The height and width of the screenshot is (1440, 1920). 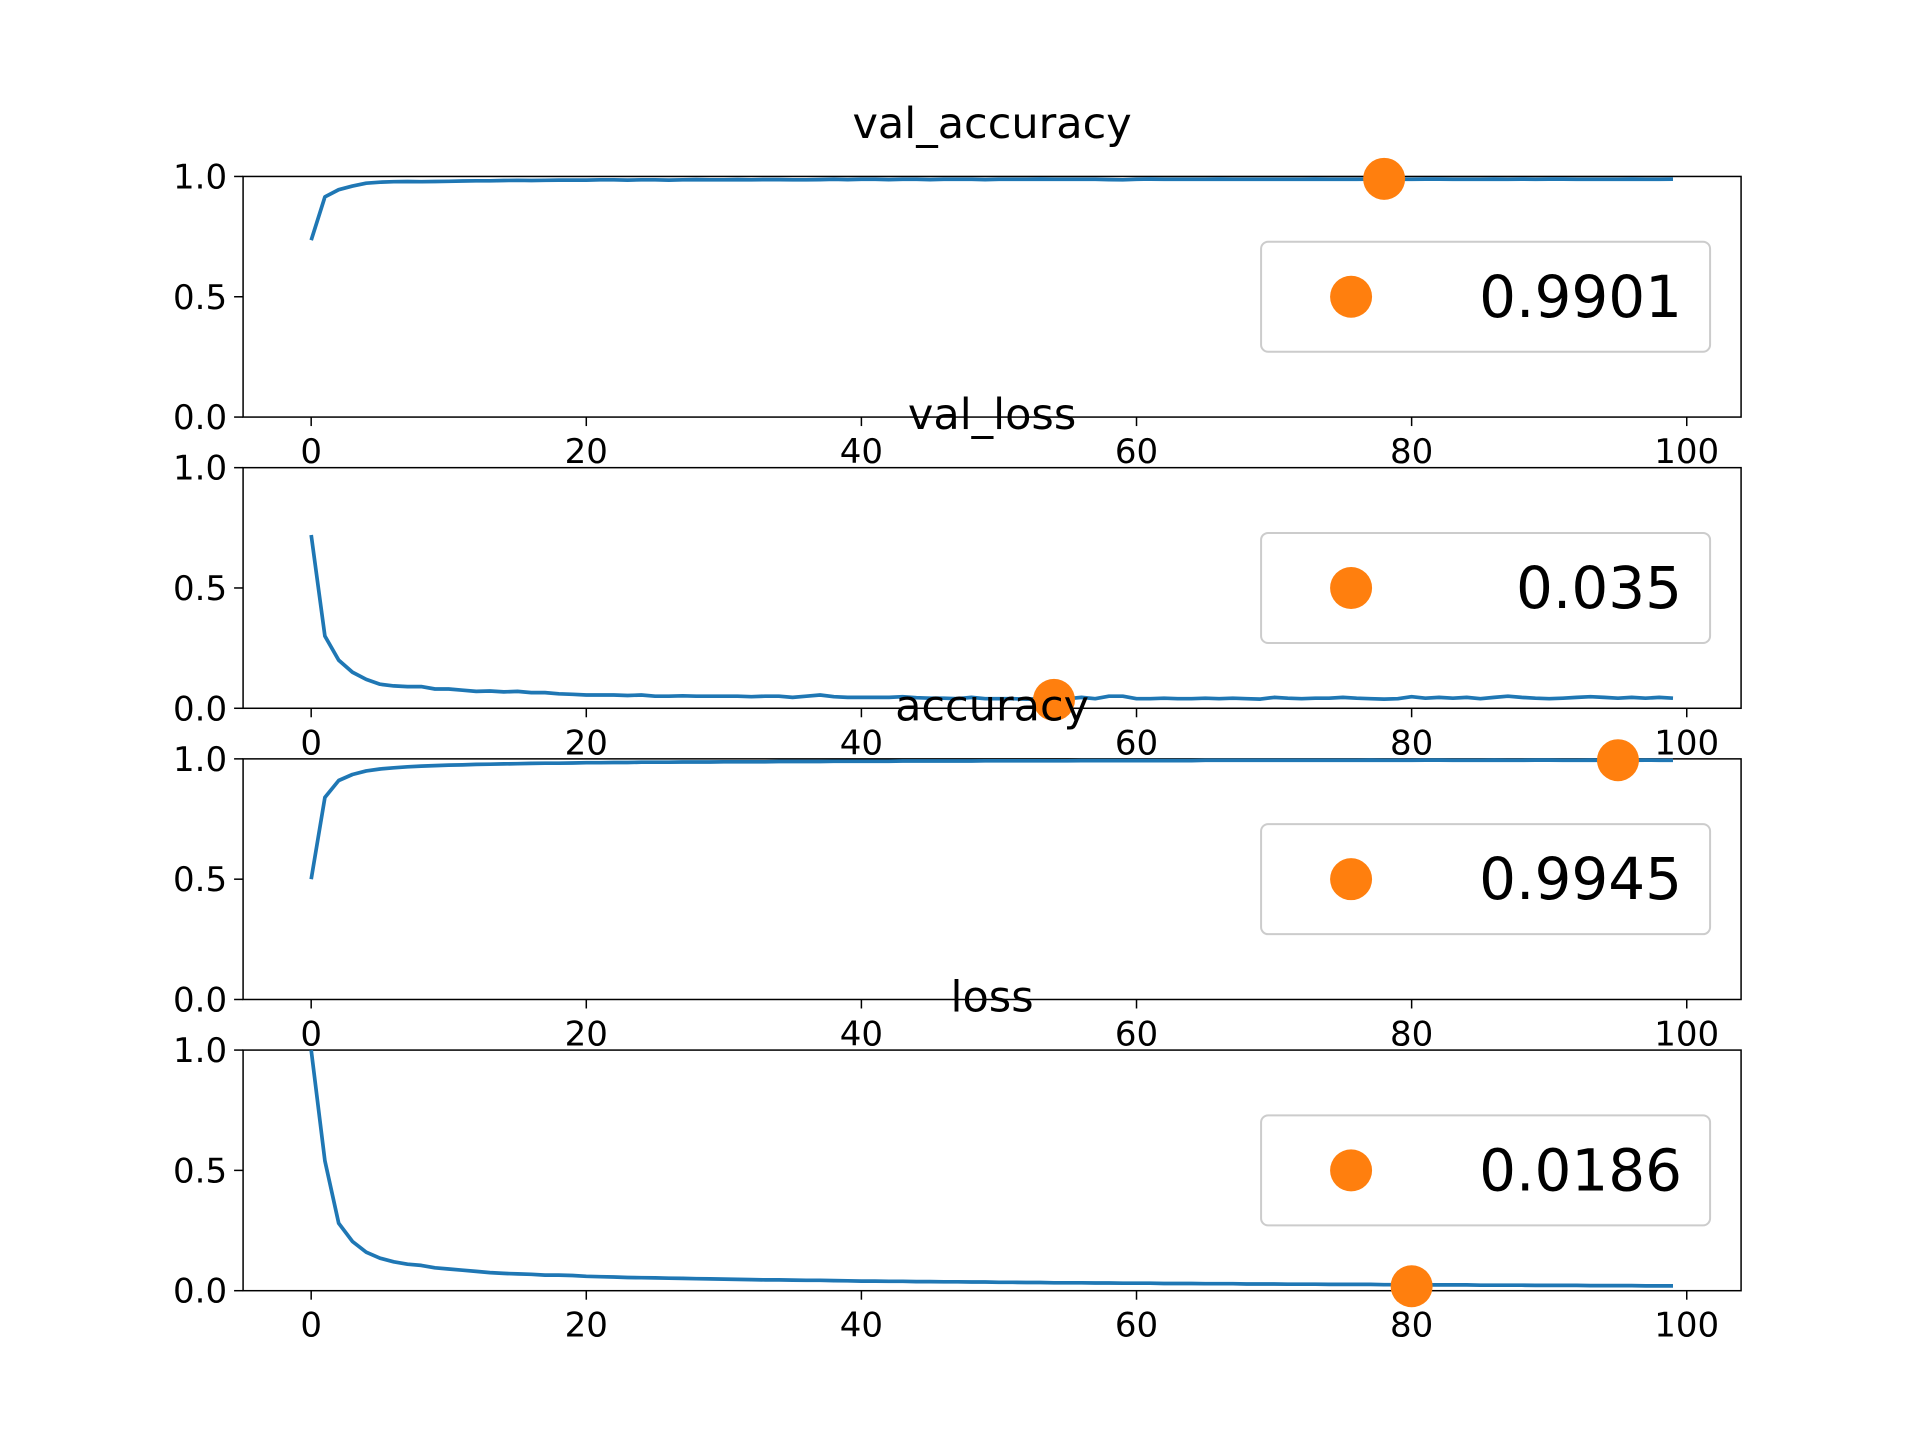 I want to click on legend-label: 0.035, so click(x=1599, y=588).